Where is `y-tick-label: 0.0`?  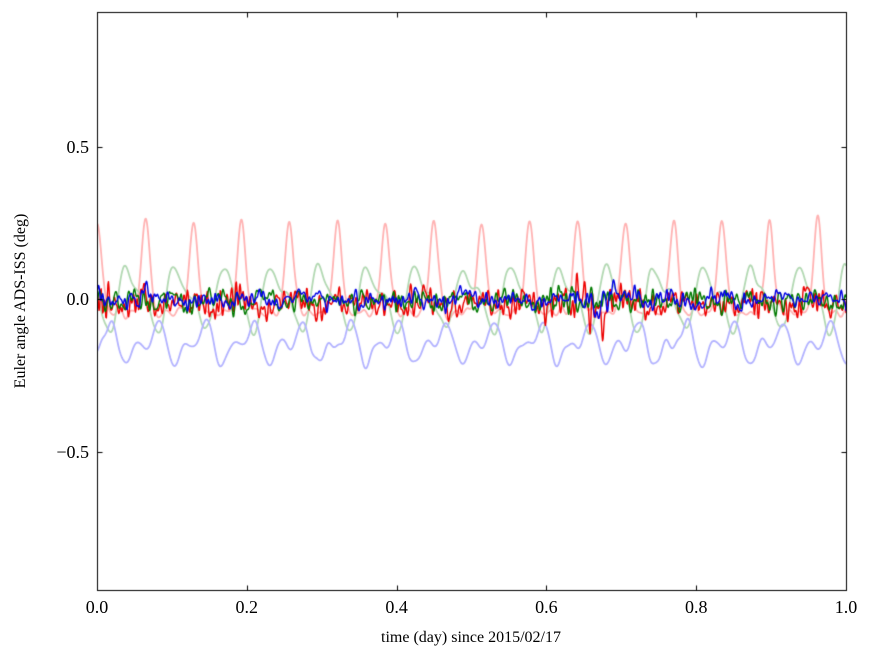
y-tick-label: 0.0 is located at coordinates (78, 299).